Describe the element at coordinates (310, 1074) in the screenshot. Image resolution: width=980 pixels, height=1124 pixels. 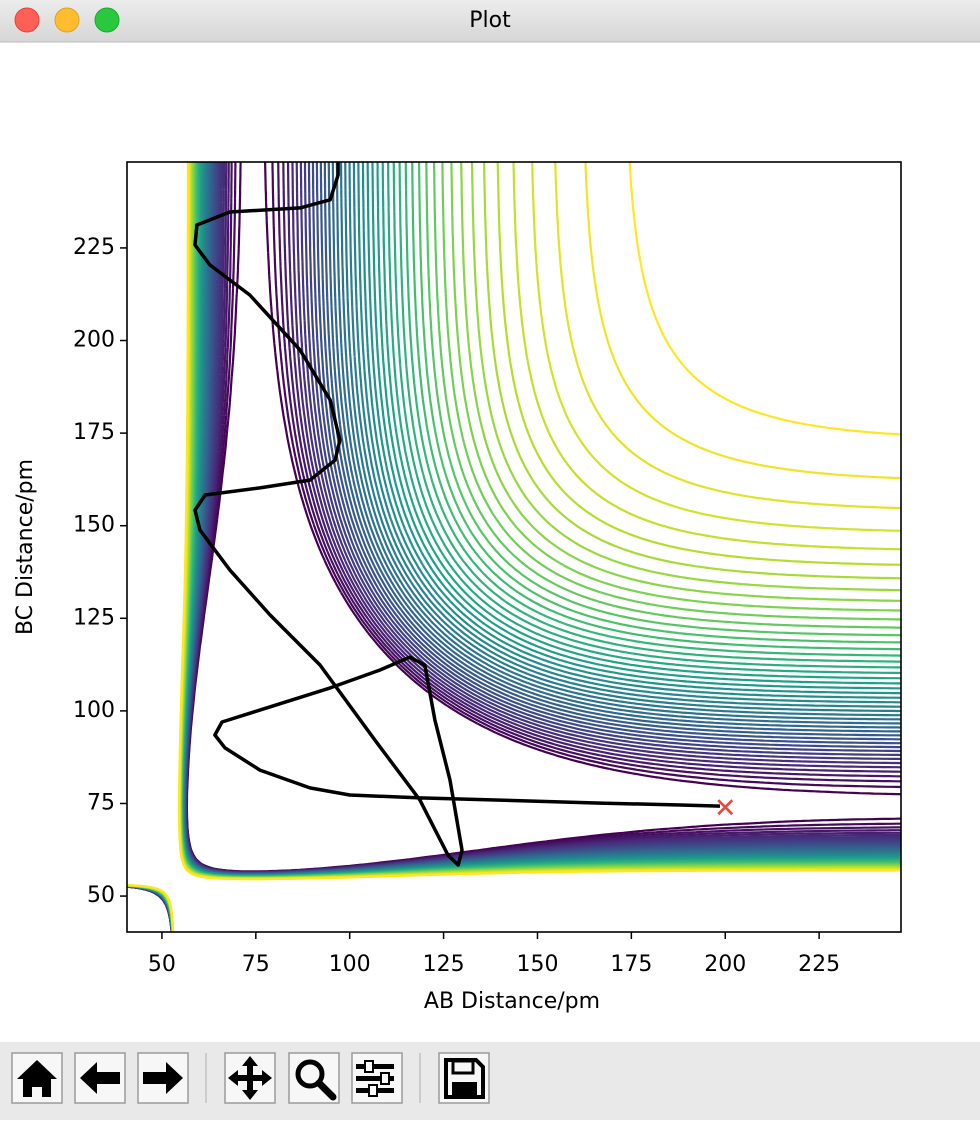
I see `zoom-icon` at that location.